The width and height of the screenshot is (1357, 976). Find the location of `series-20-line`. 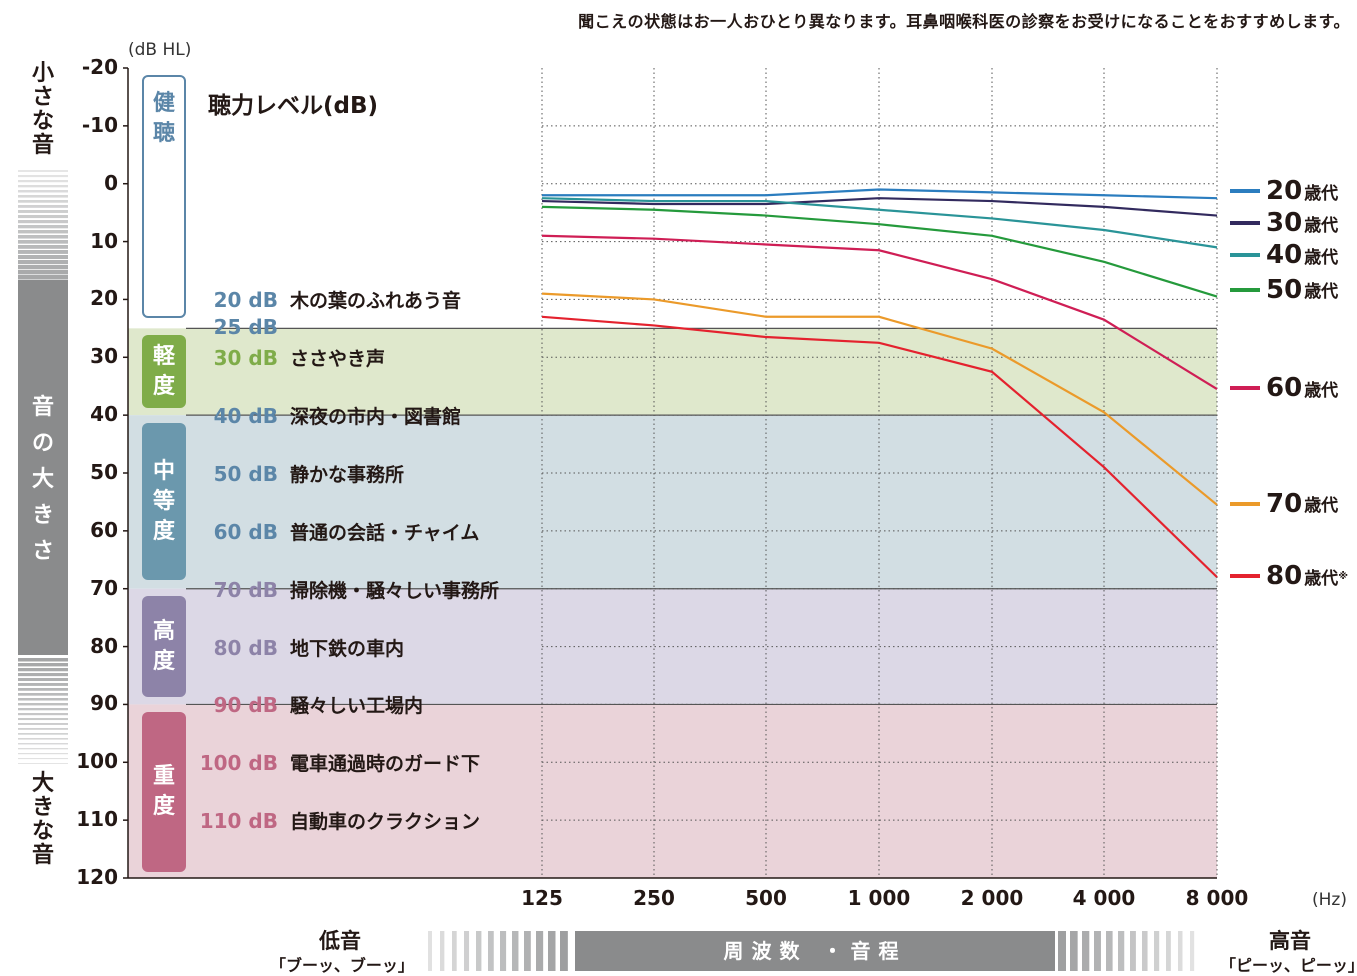

series-20-line is located at coordinates (880, 194).